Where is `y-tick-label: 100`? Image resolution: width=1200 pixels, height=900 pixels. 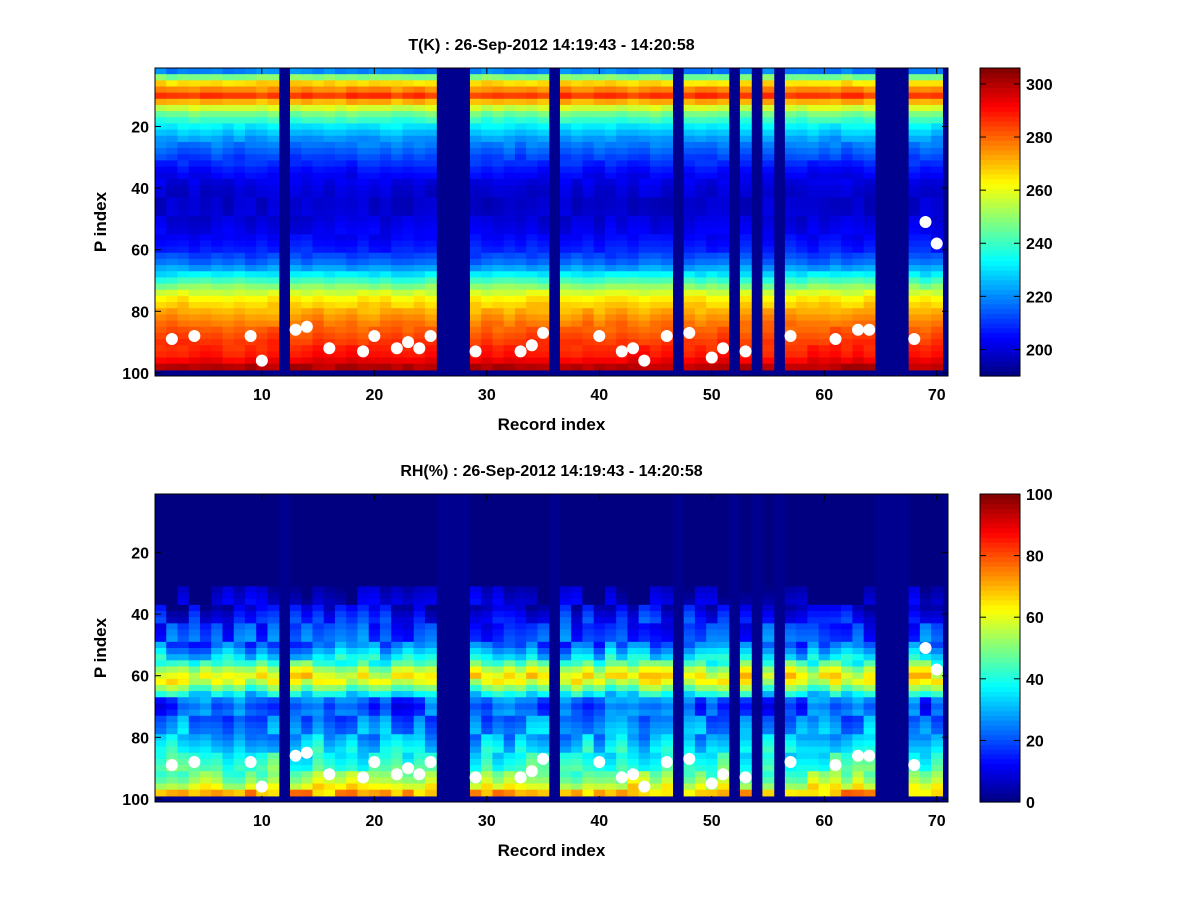
y-tick-label: 100 is located at coordinates (135, 374).